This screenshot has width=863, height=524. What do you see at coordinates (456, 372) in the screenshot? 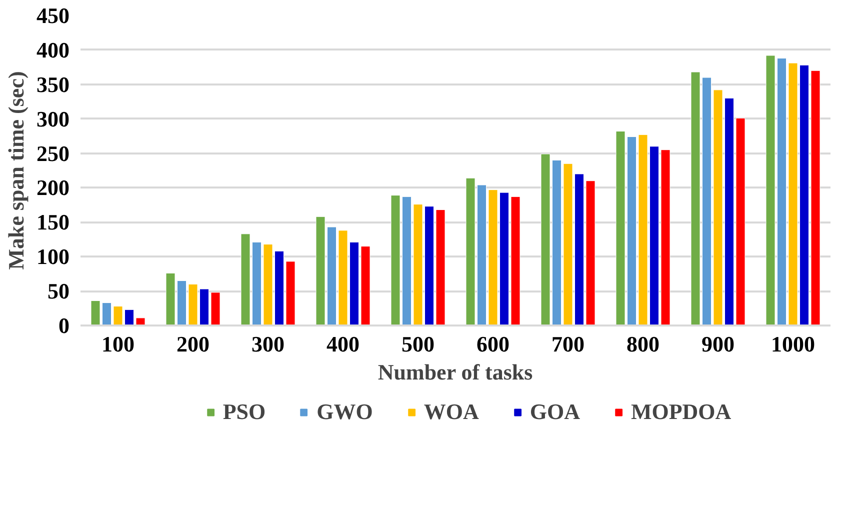
I see `x-axis-title: Number of tasks` at bounding box center [456, 372].